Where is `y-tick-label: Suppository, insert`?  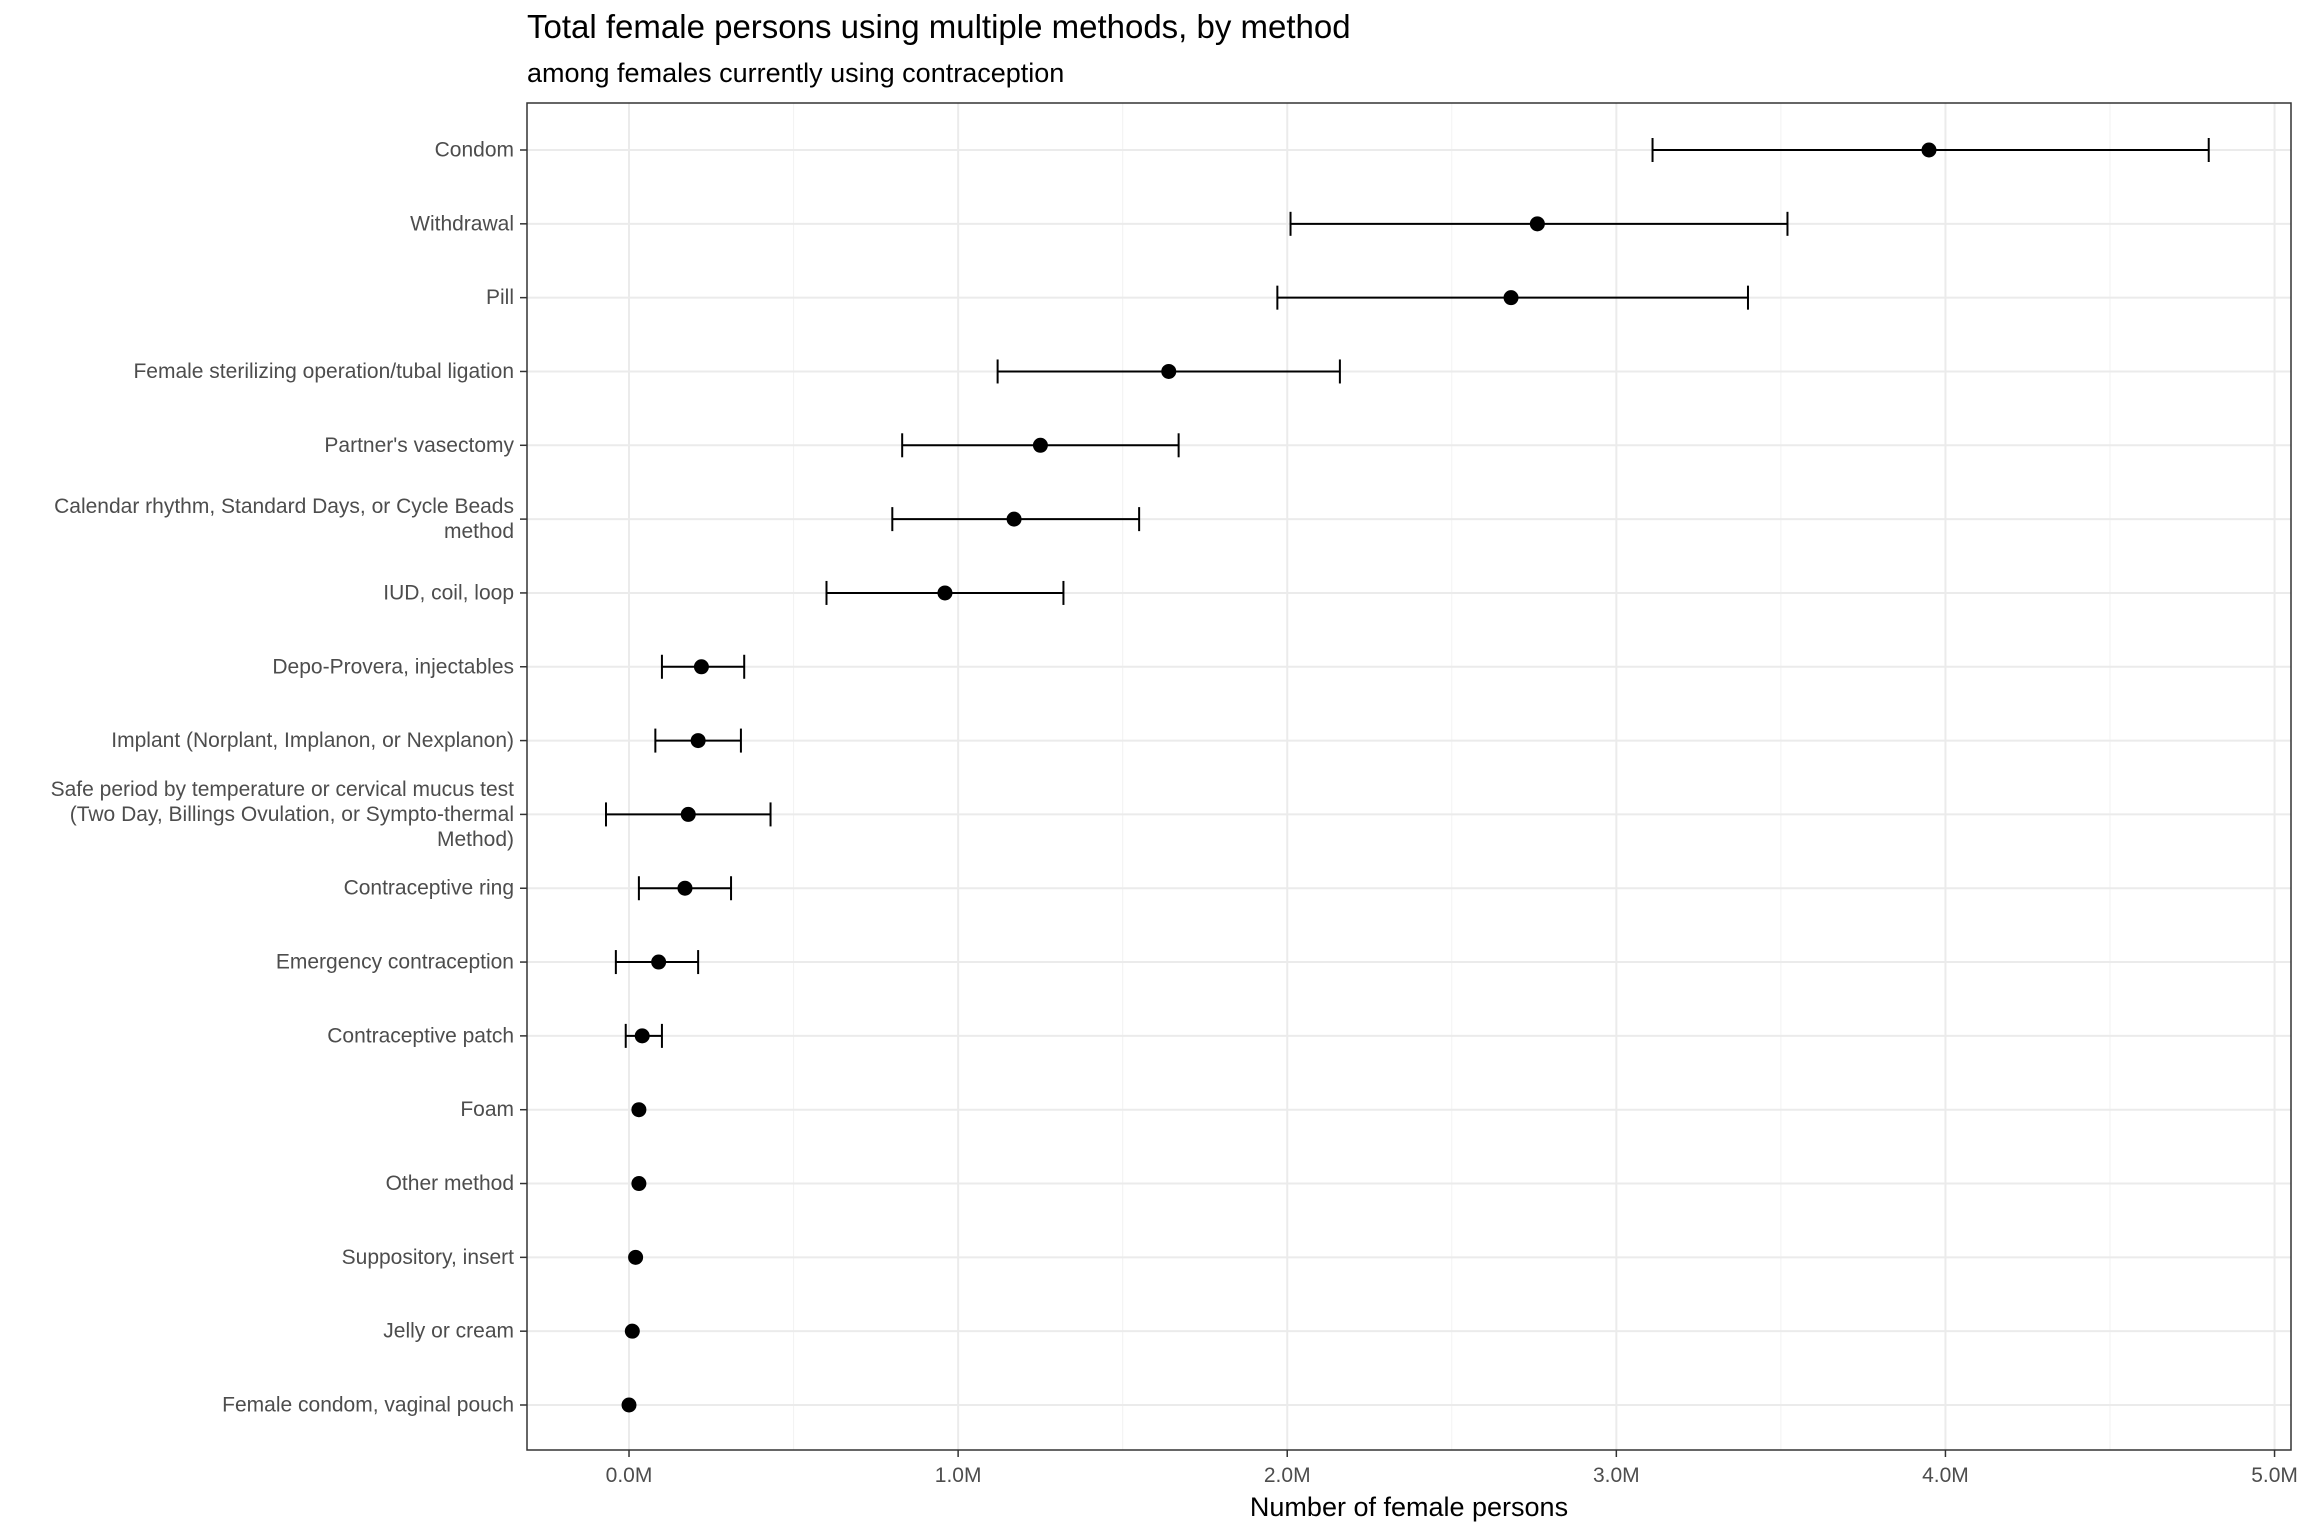 y-tick-label: Suppository, insert is located at coordinates (428, 1257).